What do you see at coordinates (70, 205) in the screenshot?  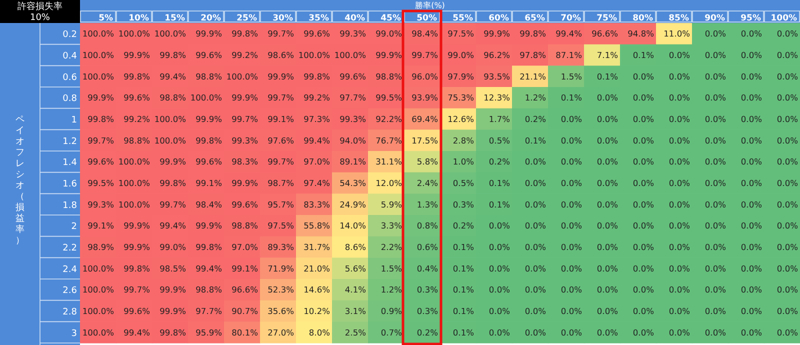 I see `y-tick-label: 1.8` at bounding box center [70, 205].